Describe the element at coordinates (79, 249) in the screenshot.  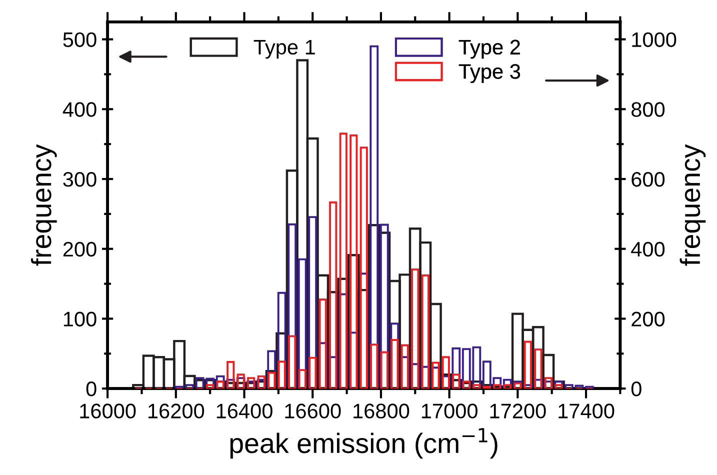
I see `y-tick-label: 200` at that location.